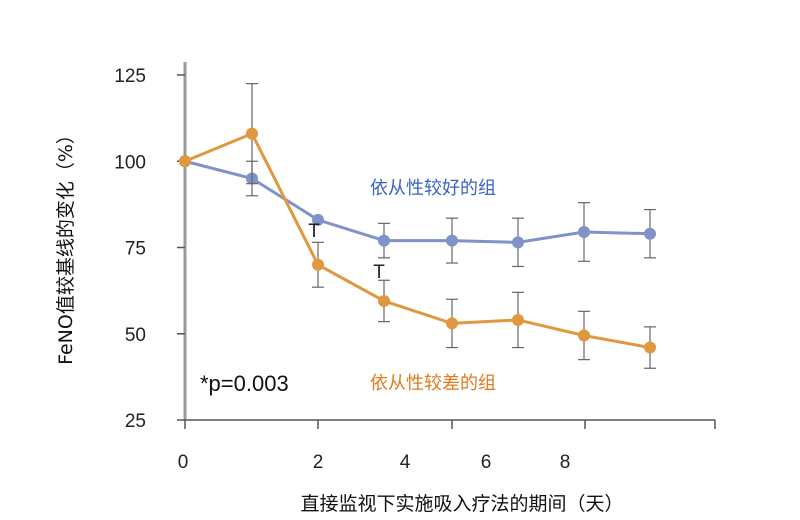 The image size is (800, 520). I want to click on y-tick-label: 25, so click(135, 421).